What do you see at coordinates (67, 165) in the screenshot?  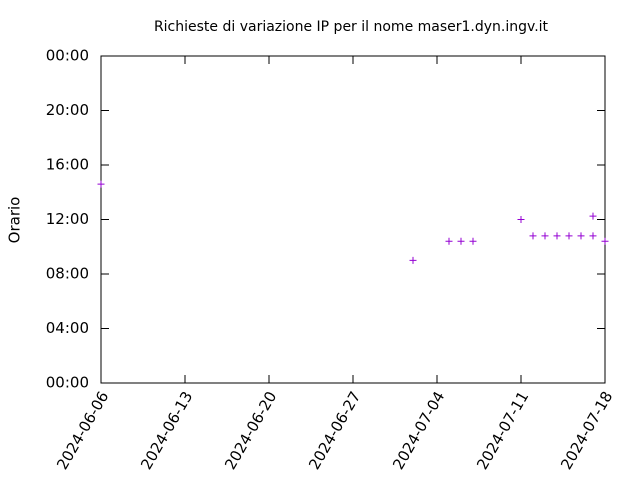 I see `y-tick-label: 16:00` at bounding box center [67, 165].